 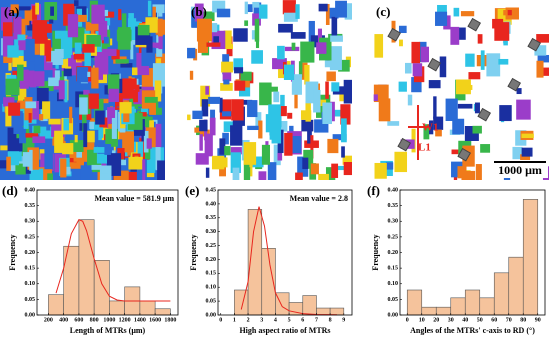 What do you see at coordinates (373, 190) in the screenshot?
I see `panel-label: (f)` at bounding box center [373, 190].